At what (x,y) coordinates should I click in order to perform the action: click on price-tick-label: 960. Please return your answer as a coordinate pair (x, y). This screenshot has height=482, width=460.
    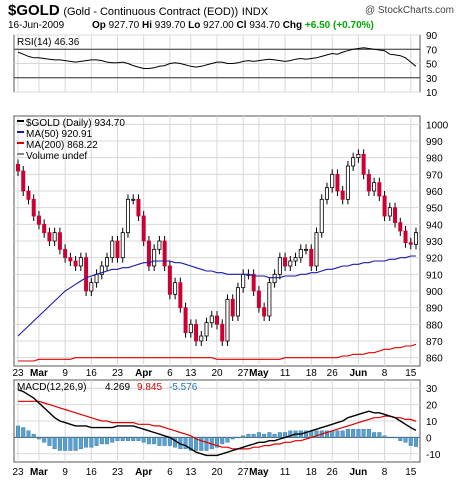
    Looking at the image, I should click on (434, 192).